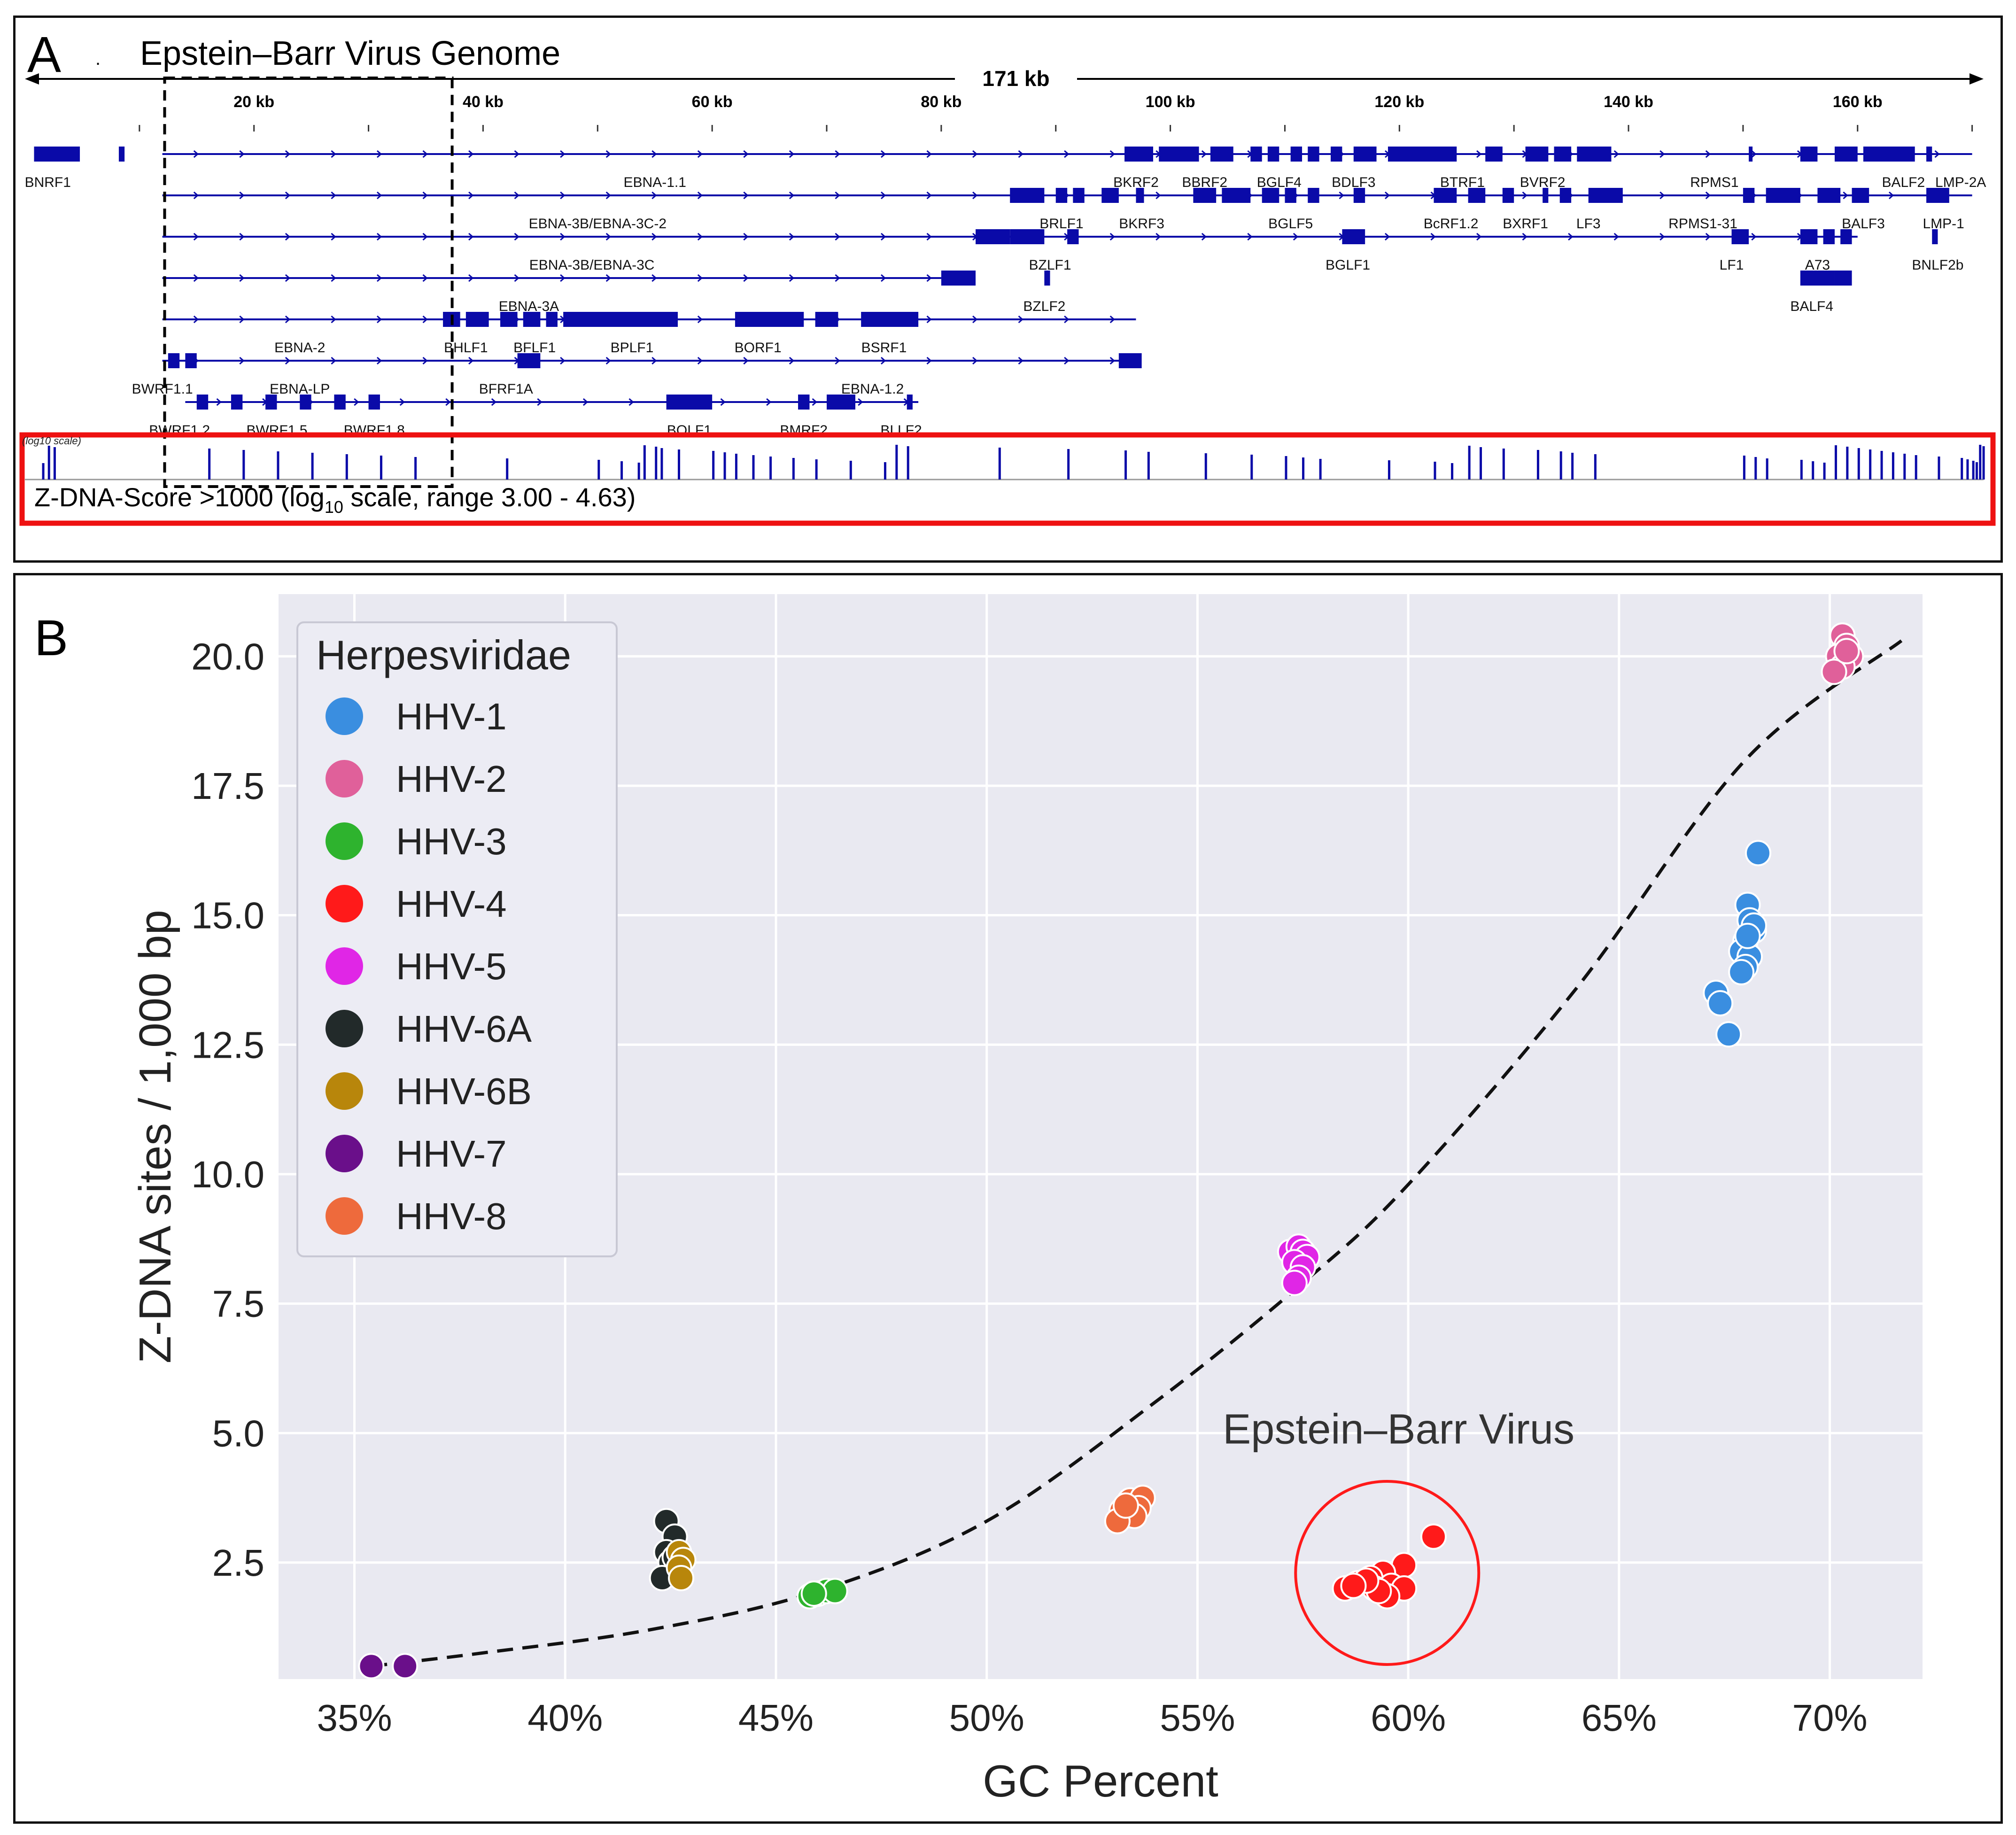  Describe the element at coordinates (162, 389) in the screenshot. I see `gene-label: BWRF1.1` at that location.